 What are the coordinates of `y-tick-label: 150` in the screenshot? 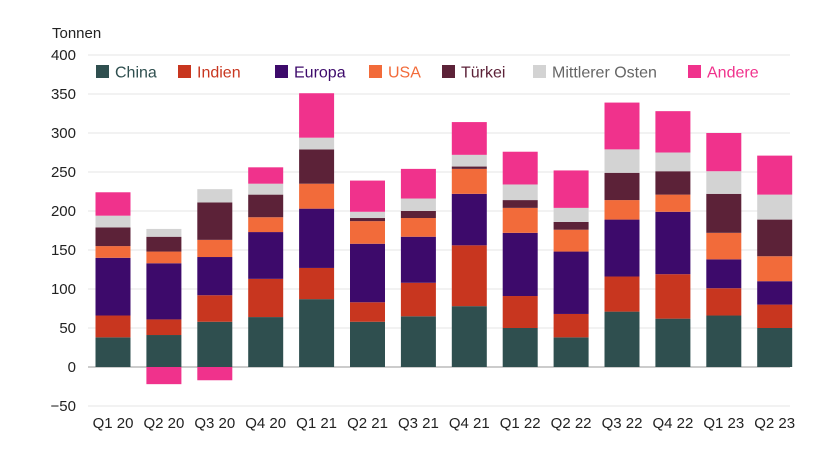 It's located at (63, 250).